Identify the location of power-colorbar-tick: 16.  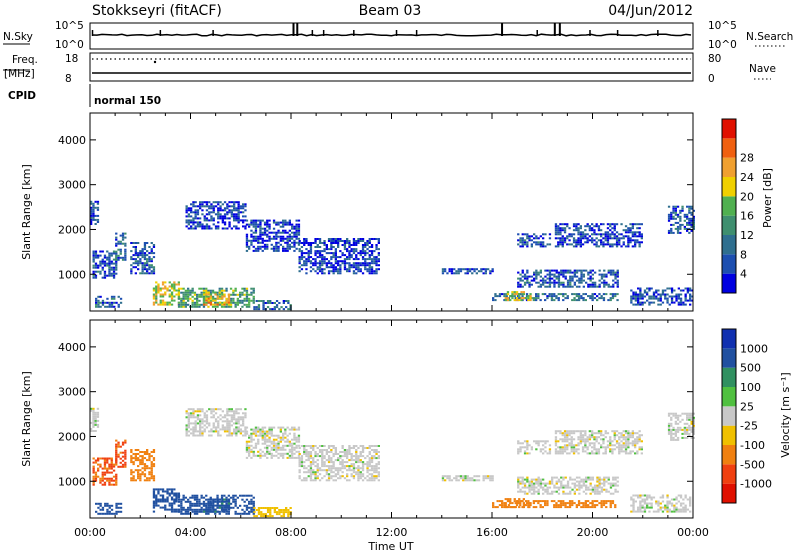
(747, 216).